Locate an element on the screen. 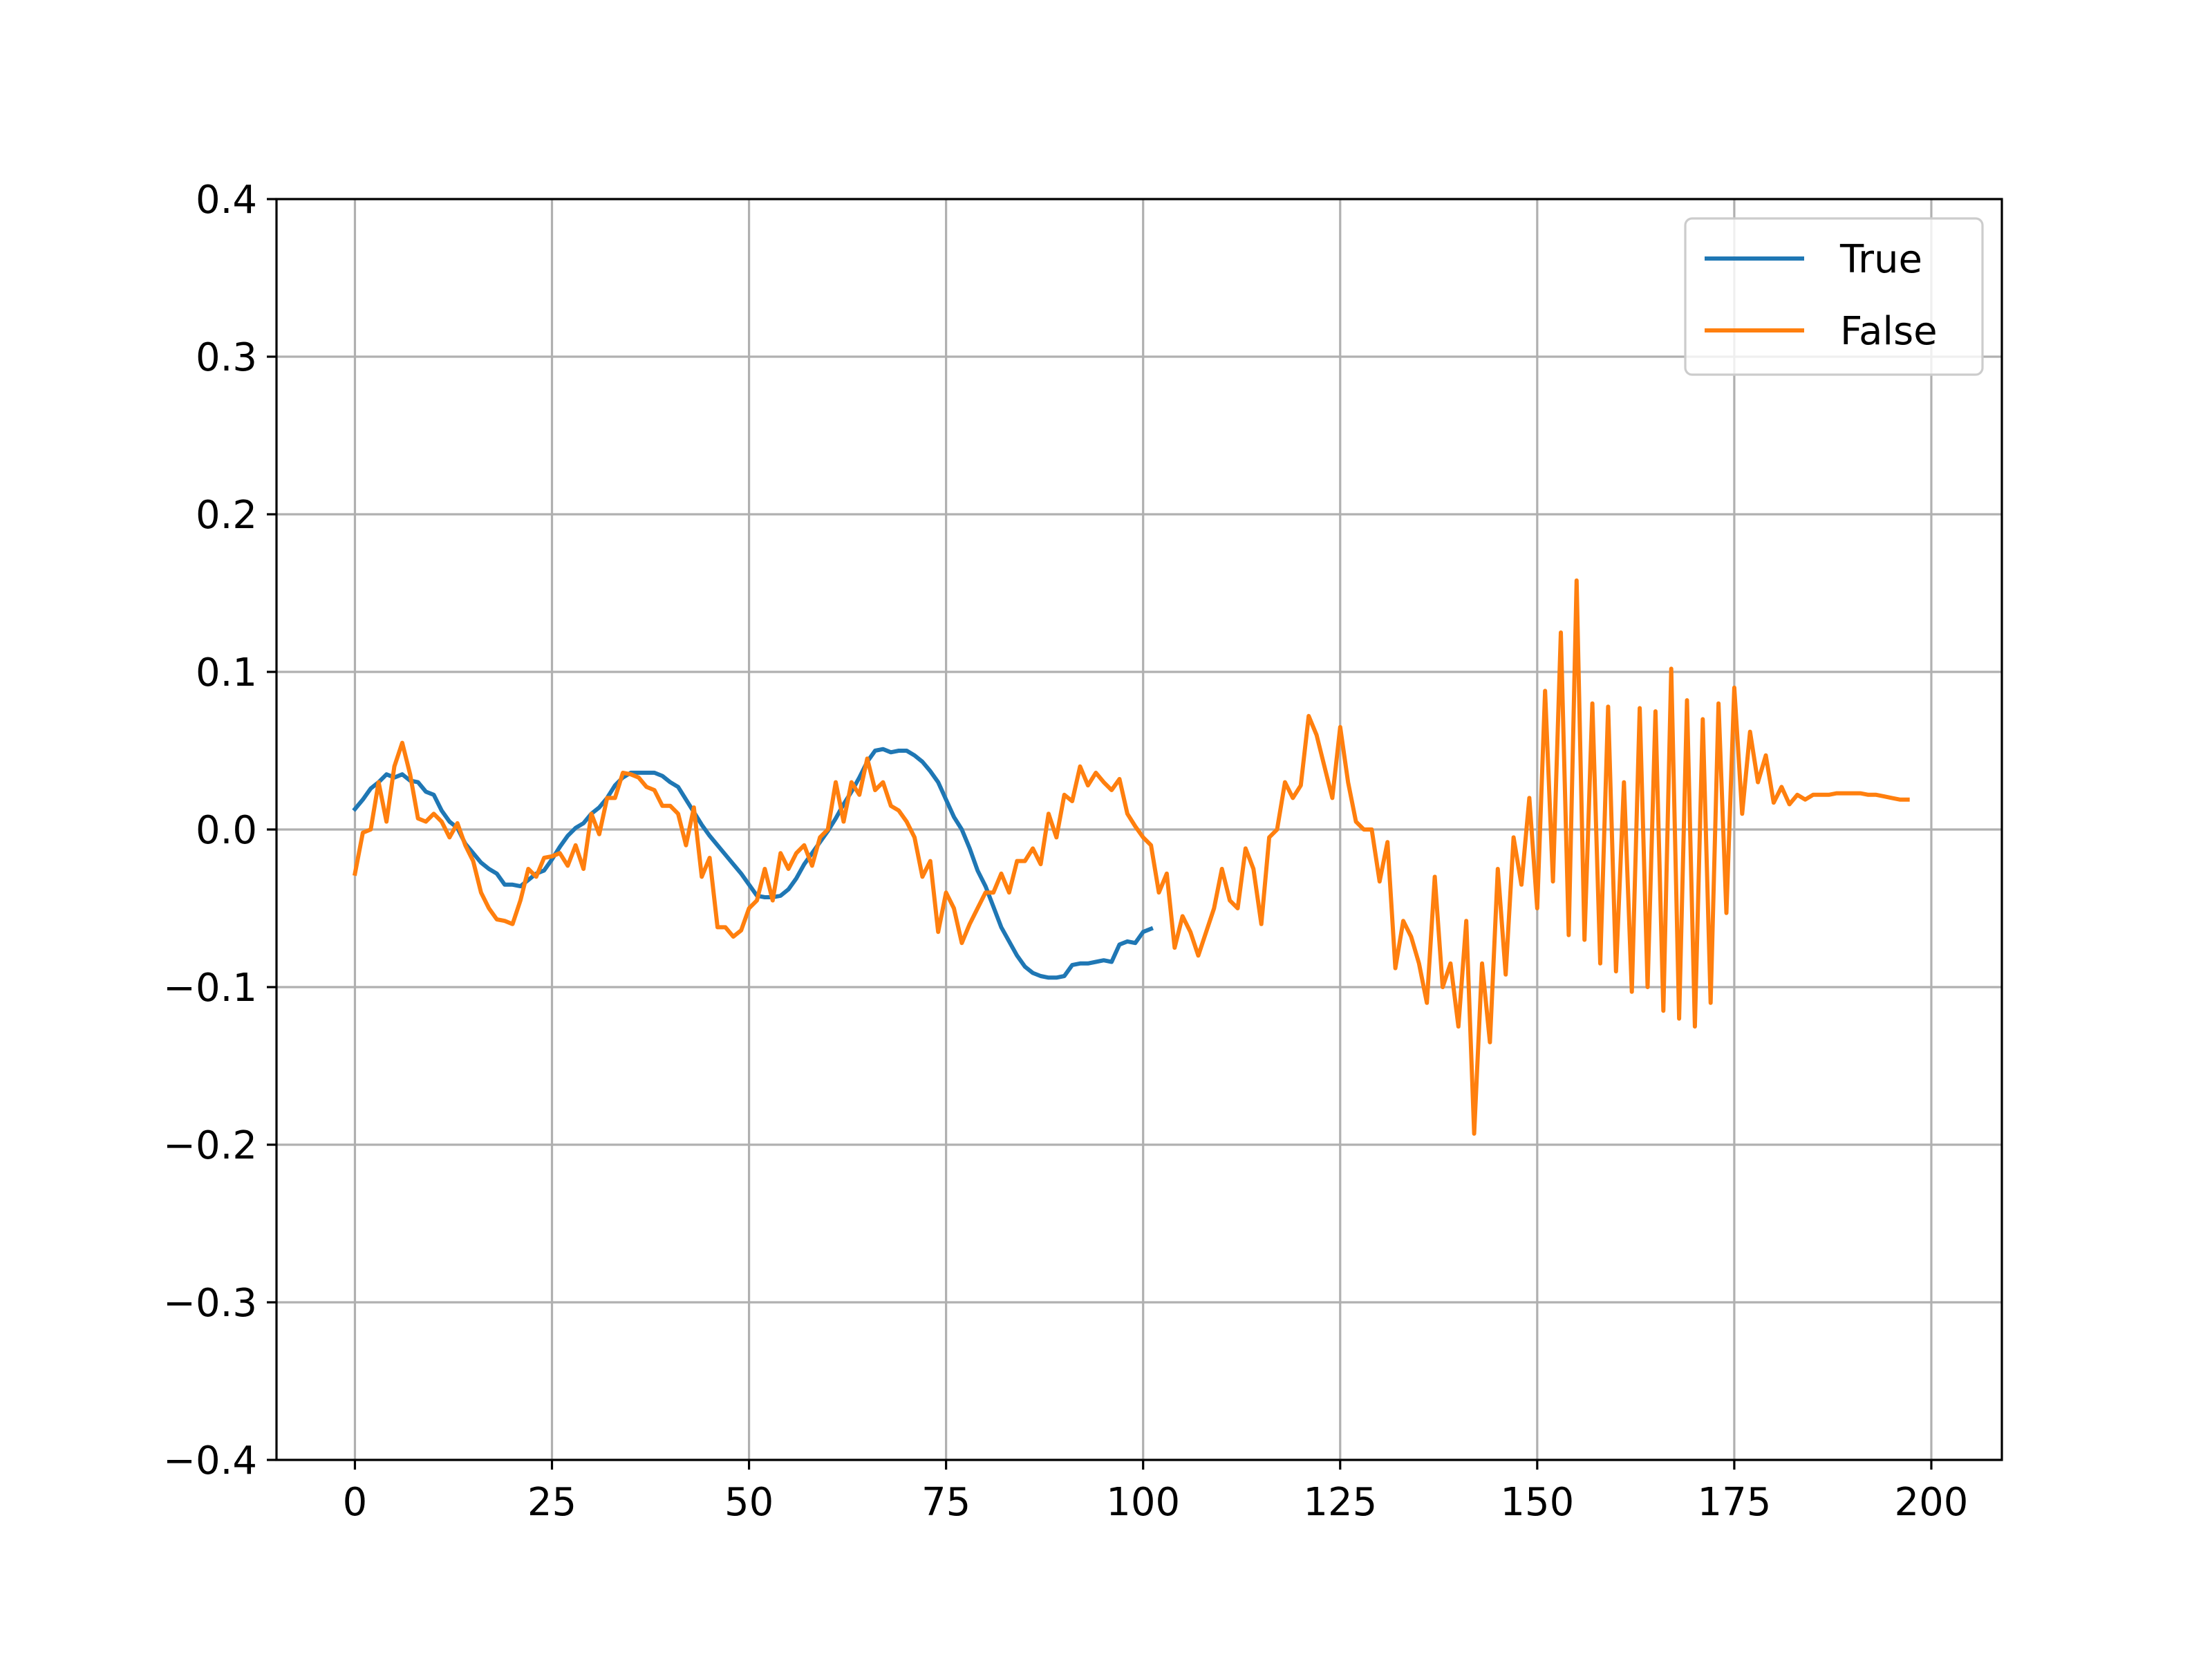  y-tick-label: −0.2 is located at coordinates (210, 1145).